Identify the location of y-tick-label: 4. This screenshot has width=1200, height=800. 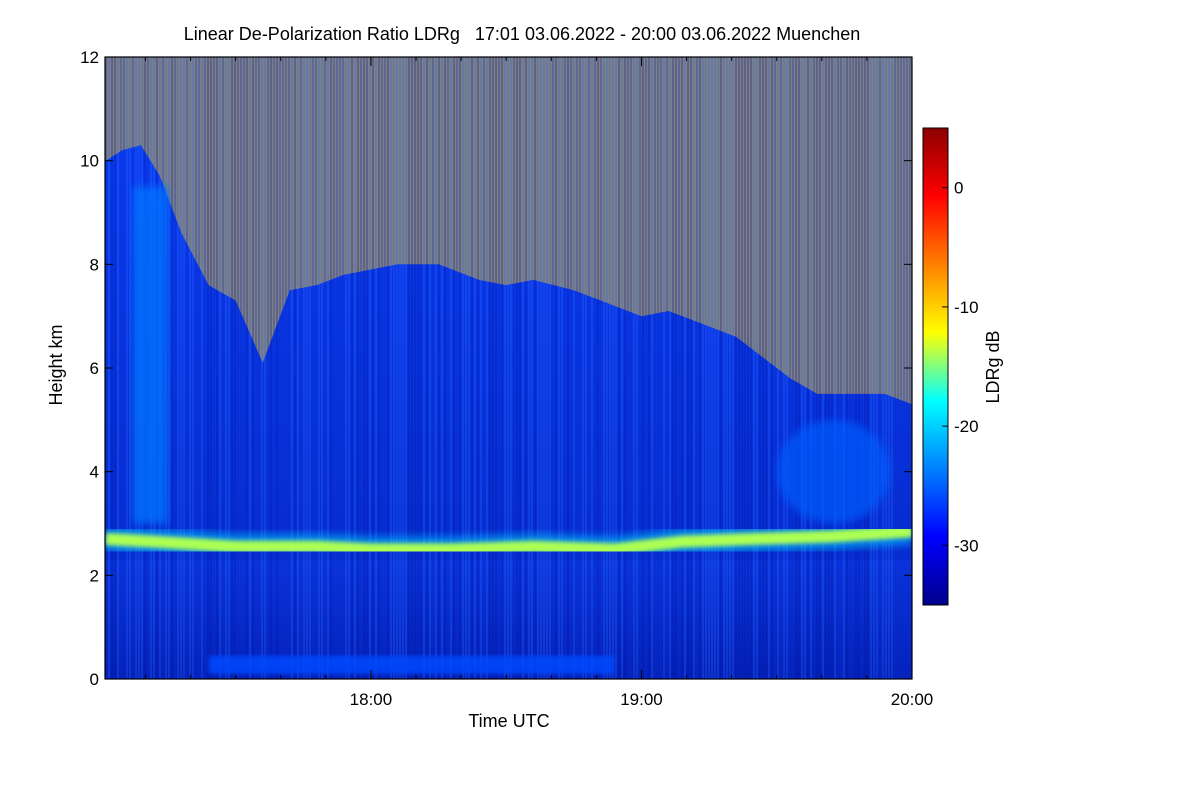
(94, 472).